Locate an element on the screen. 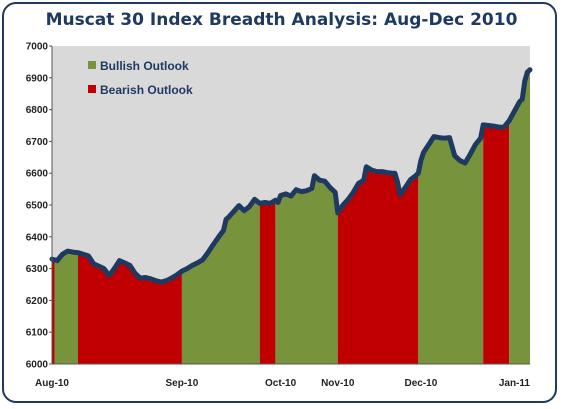  y-tick-label: 6800 is located at coordinates (37, 110).